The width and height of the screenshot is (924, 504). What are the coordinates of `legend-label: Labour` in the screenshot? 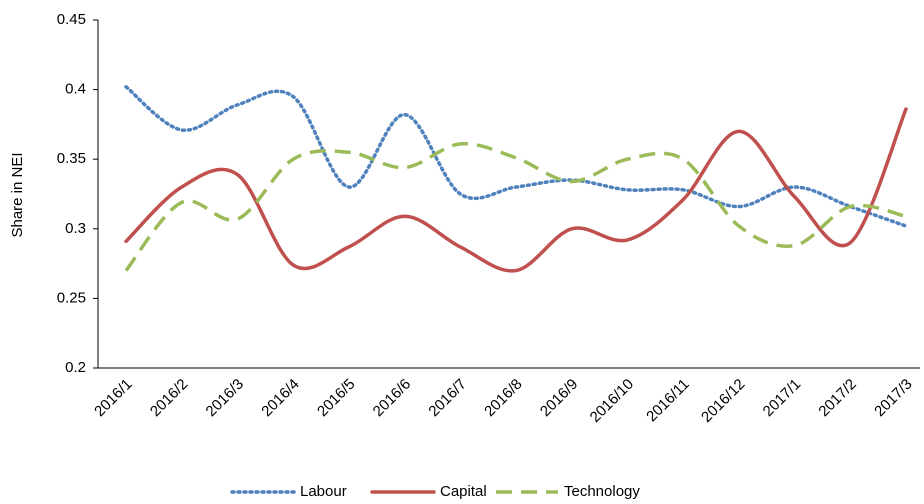 It's located at (323, 491).